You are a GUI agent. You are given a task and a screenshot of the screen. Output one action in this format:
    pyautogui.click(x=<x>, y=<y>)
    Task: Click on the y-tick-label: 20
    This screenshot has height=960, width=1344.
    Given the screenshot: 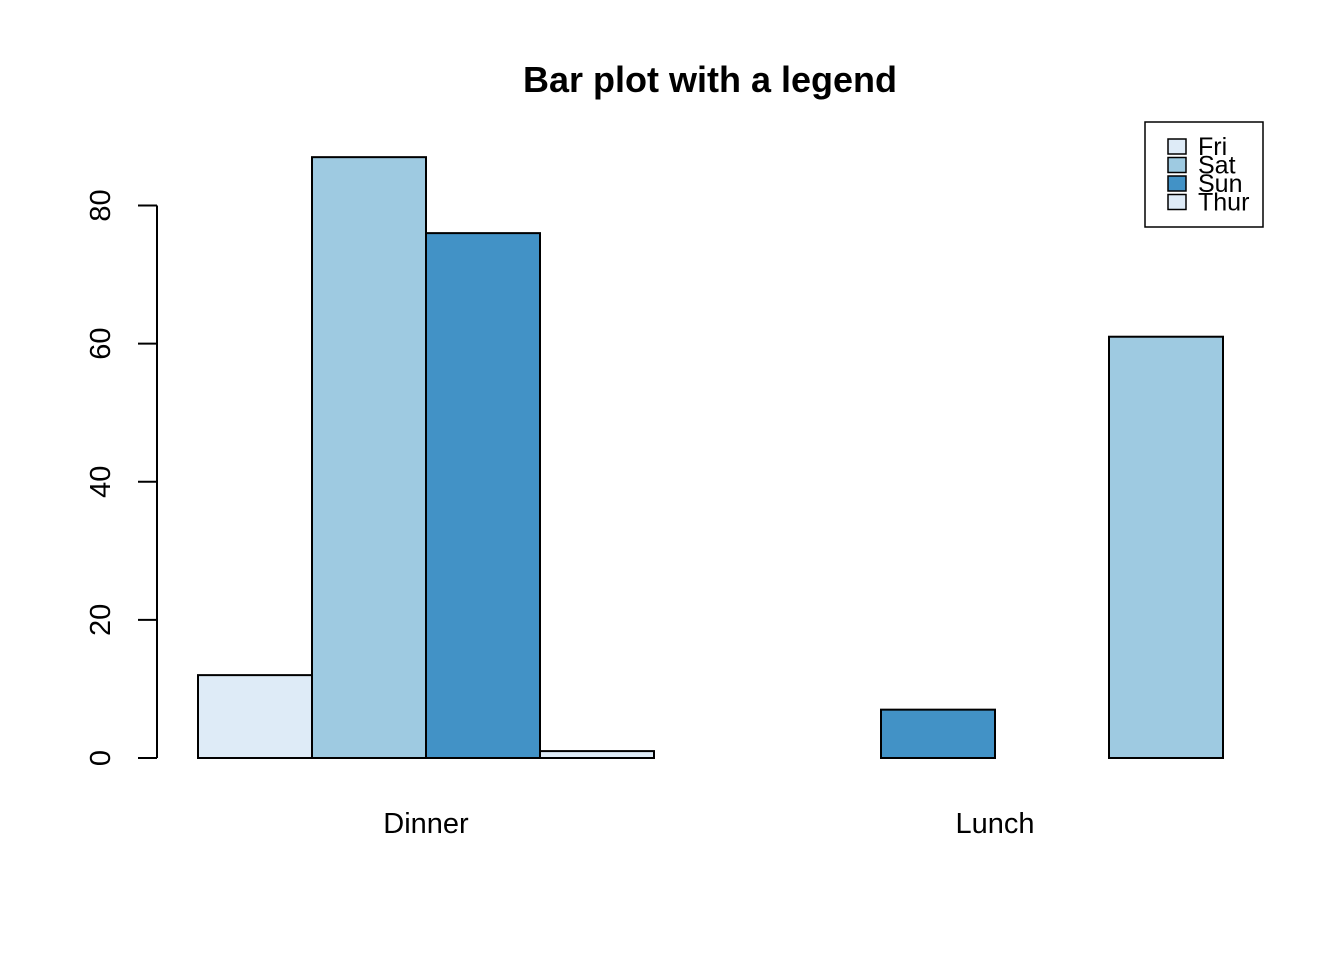 What is the action you would take?
    pyautogui.click(x=101, y=620)
    